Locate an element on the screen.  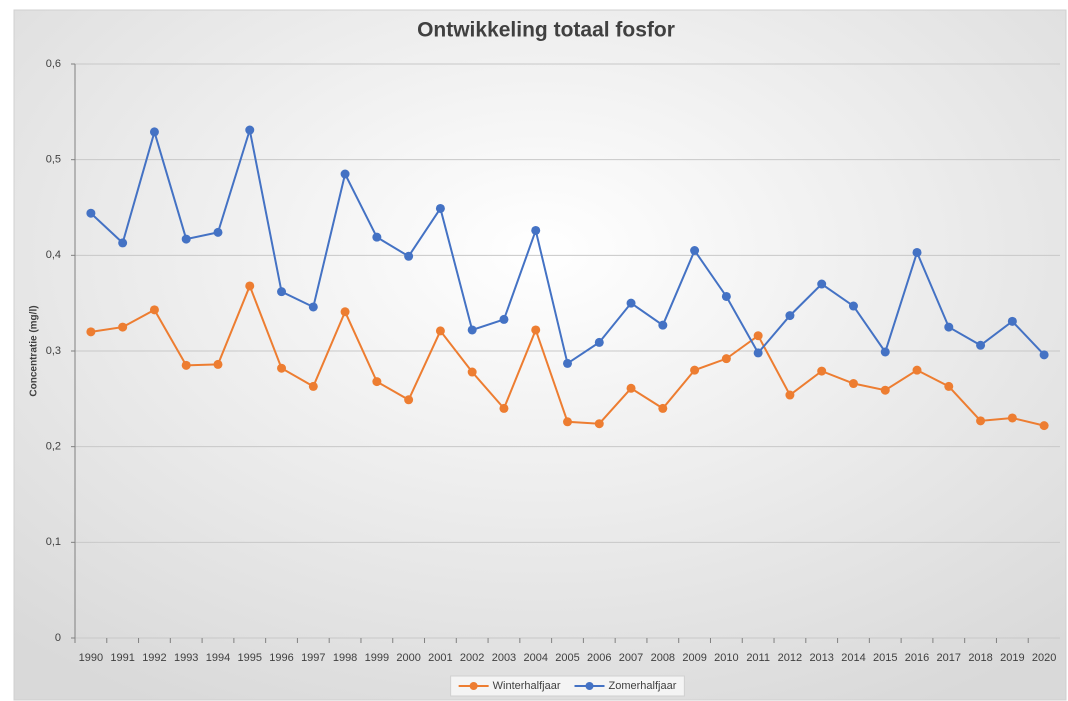
x-tick-label: 2006 is located at coordinates (599, 658).